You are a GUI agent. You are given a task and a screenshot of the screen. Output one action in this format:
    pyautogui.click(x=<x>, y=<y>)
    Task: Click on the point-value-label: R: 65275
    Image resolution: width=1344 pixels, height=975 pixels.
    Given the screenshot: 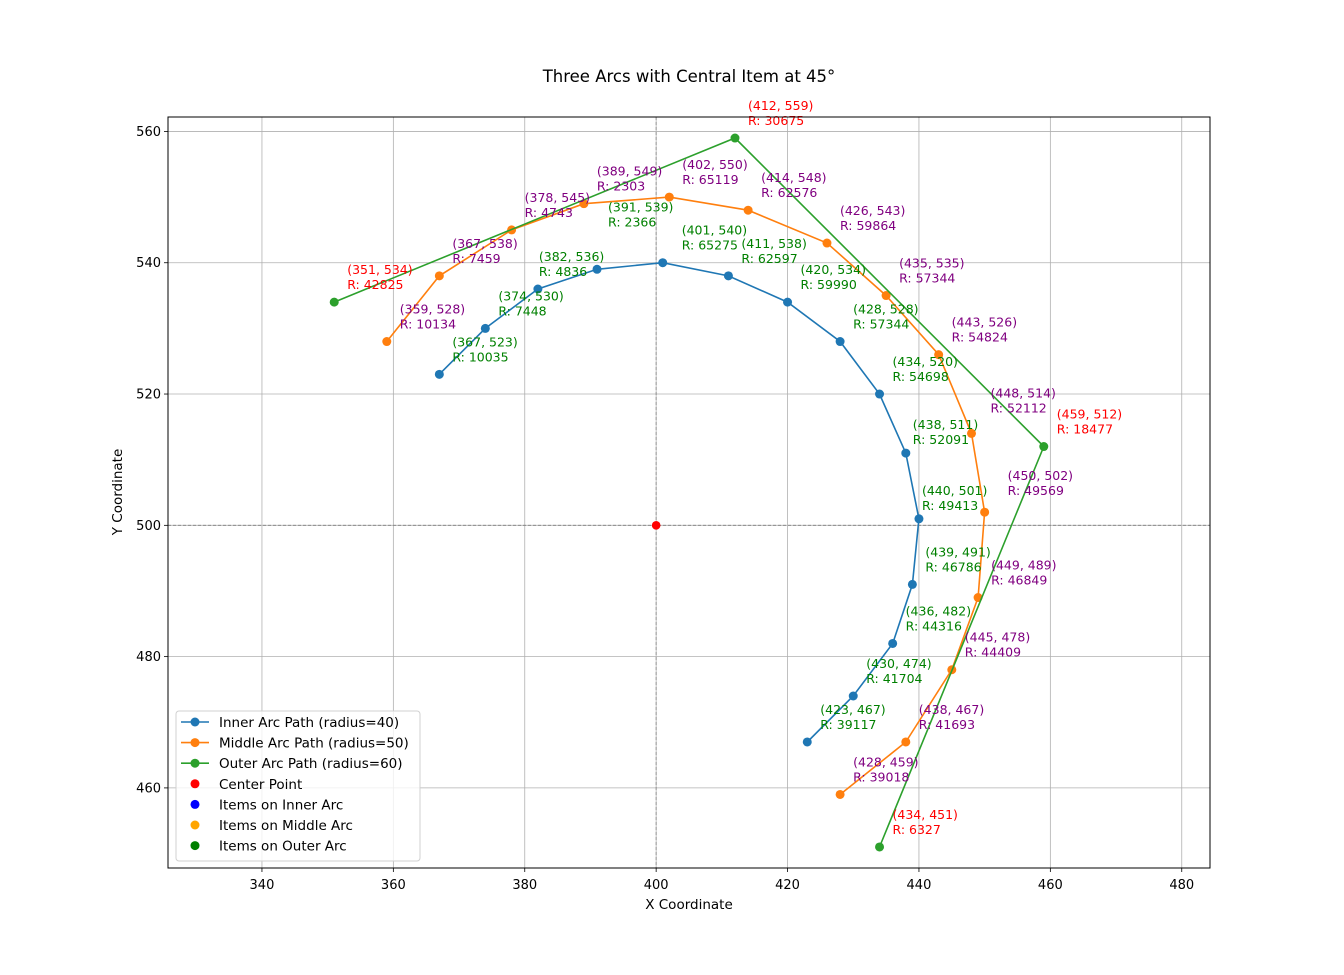 What is the action you would take?
    pyautogui.click(x=710, y=245)
    